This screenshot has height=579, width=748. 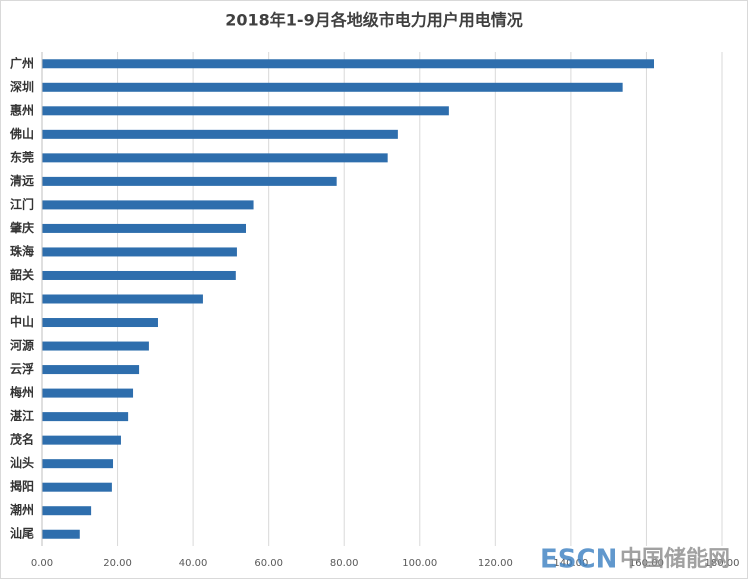 I want to click on y-tick-label: 珠海, so click(x=22, y=250).